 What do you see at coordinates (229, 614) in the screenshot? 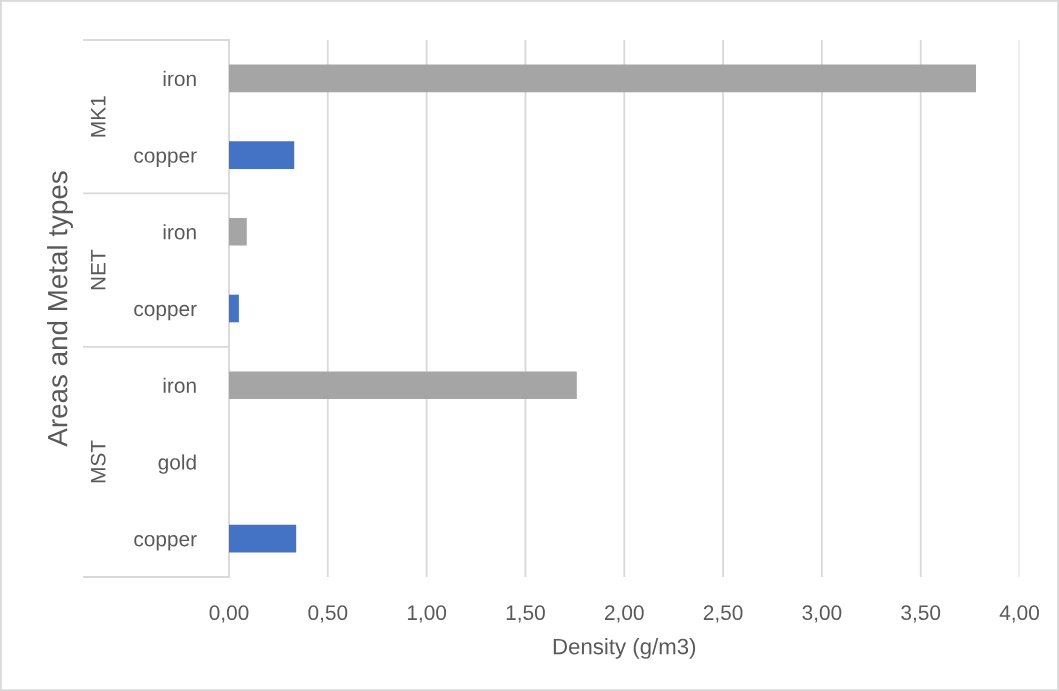
I see `x-tick-label: 0,00` at bounding box center [229, 614].